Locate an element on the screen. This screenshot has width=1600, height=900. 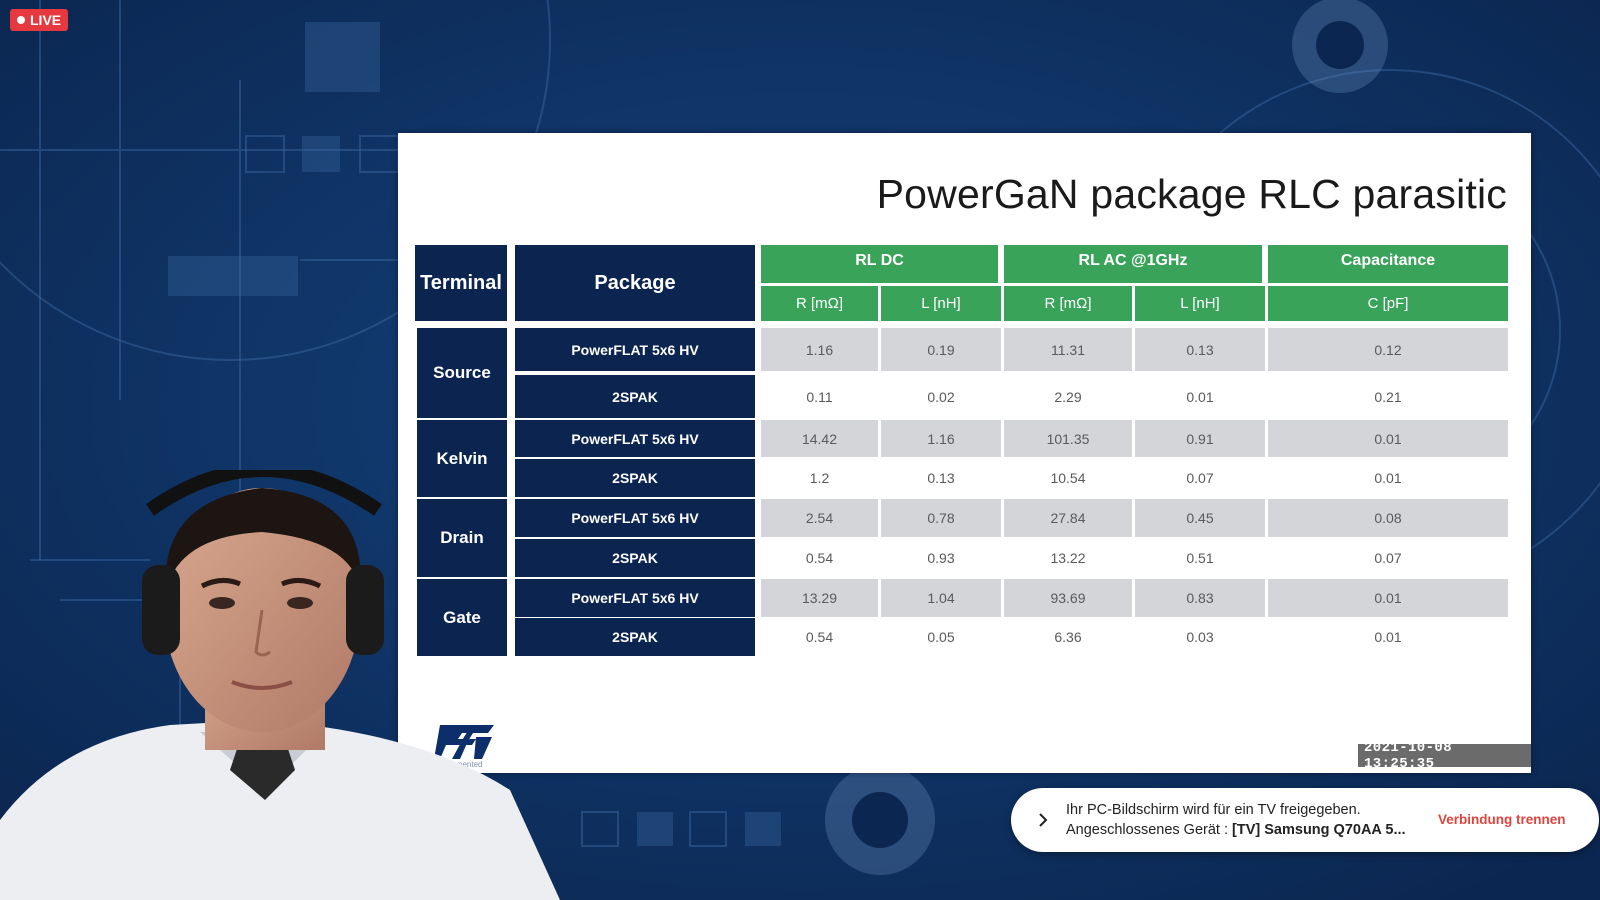
header-terminal: Terminal is located at coordinates (461, 283).